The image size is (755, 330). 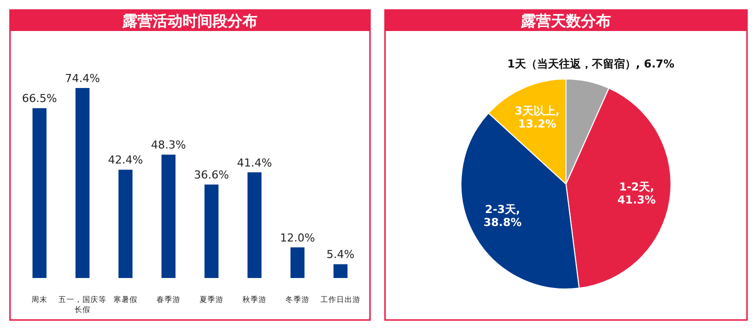 I want to click on data-label: 42.4%, so click(x=125, y=160).